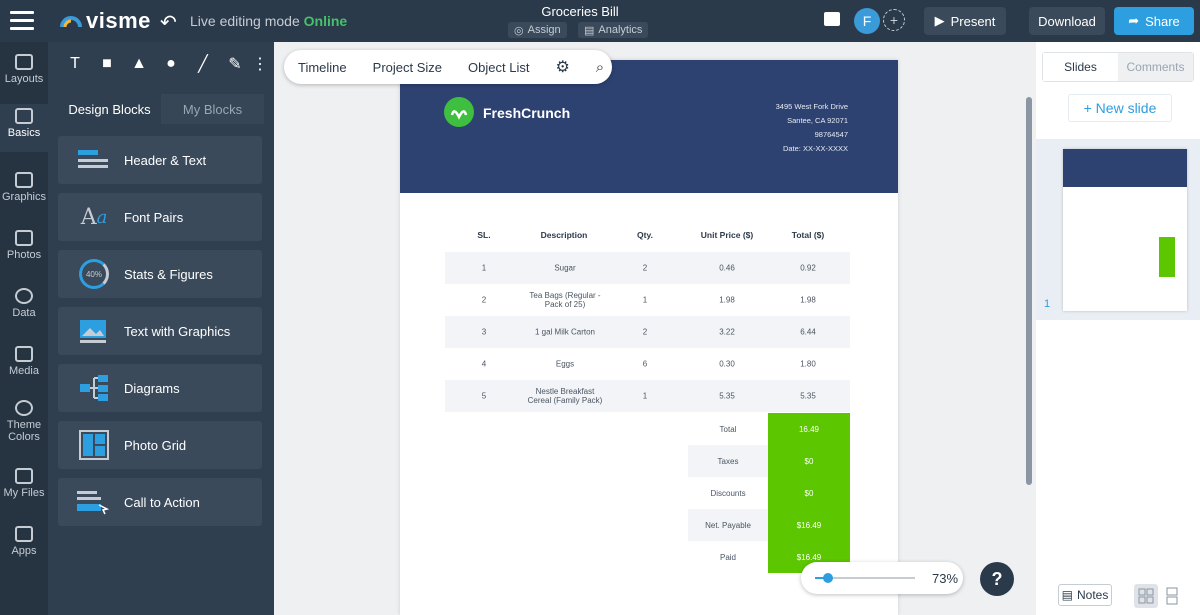 The width and height of the screenshot is (1200, 615). Describe the element at coordinates (160, 331) in the screenshot. I see `block-text-with-graphics: Text with Graphics` at that location.